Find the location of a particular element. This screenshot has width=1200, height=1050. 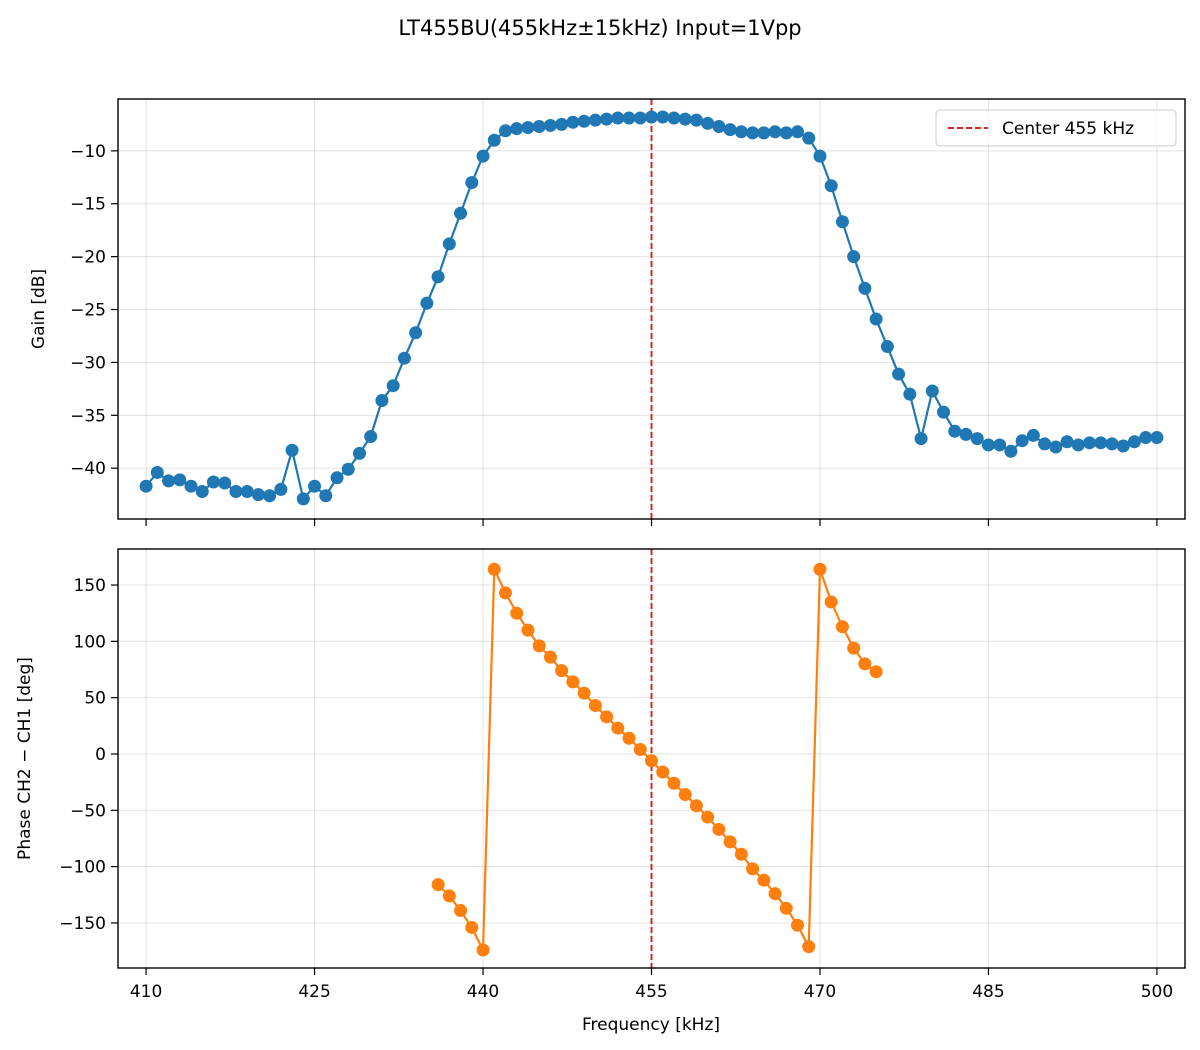

x-tick-label: 455 is located at coordinates (651, 992).